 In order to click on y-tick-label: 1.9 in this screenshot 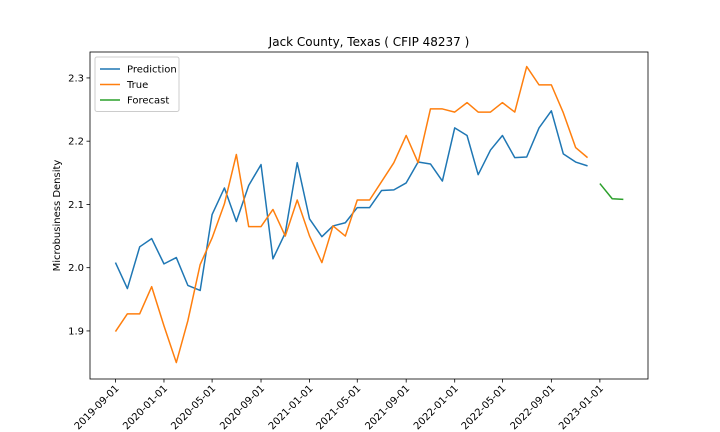, I will do `click(76, 331)`.